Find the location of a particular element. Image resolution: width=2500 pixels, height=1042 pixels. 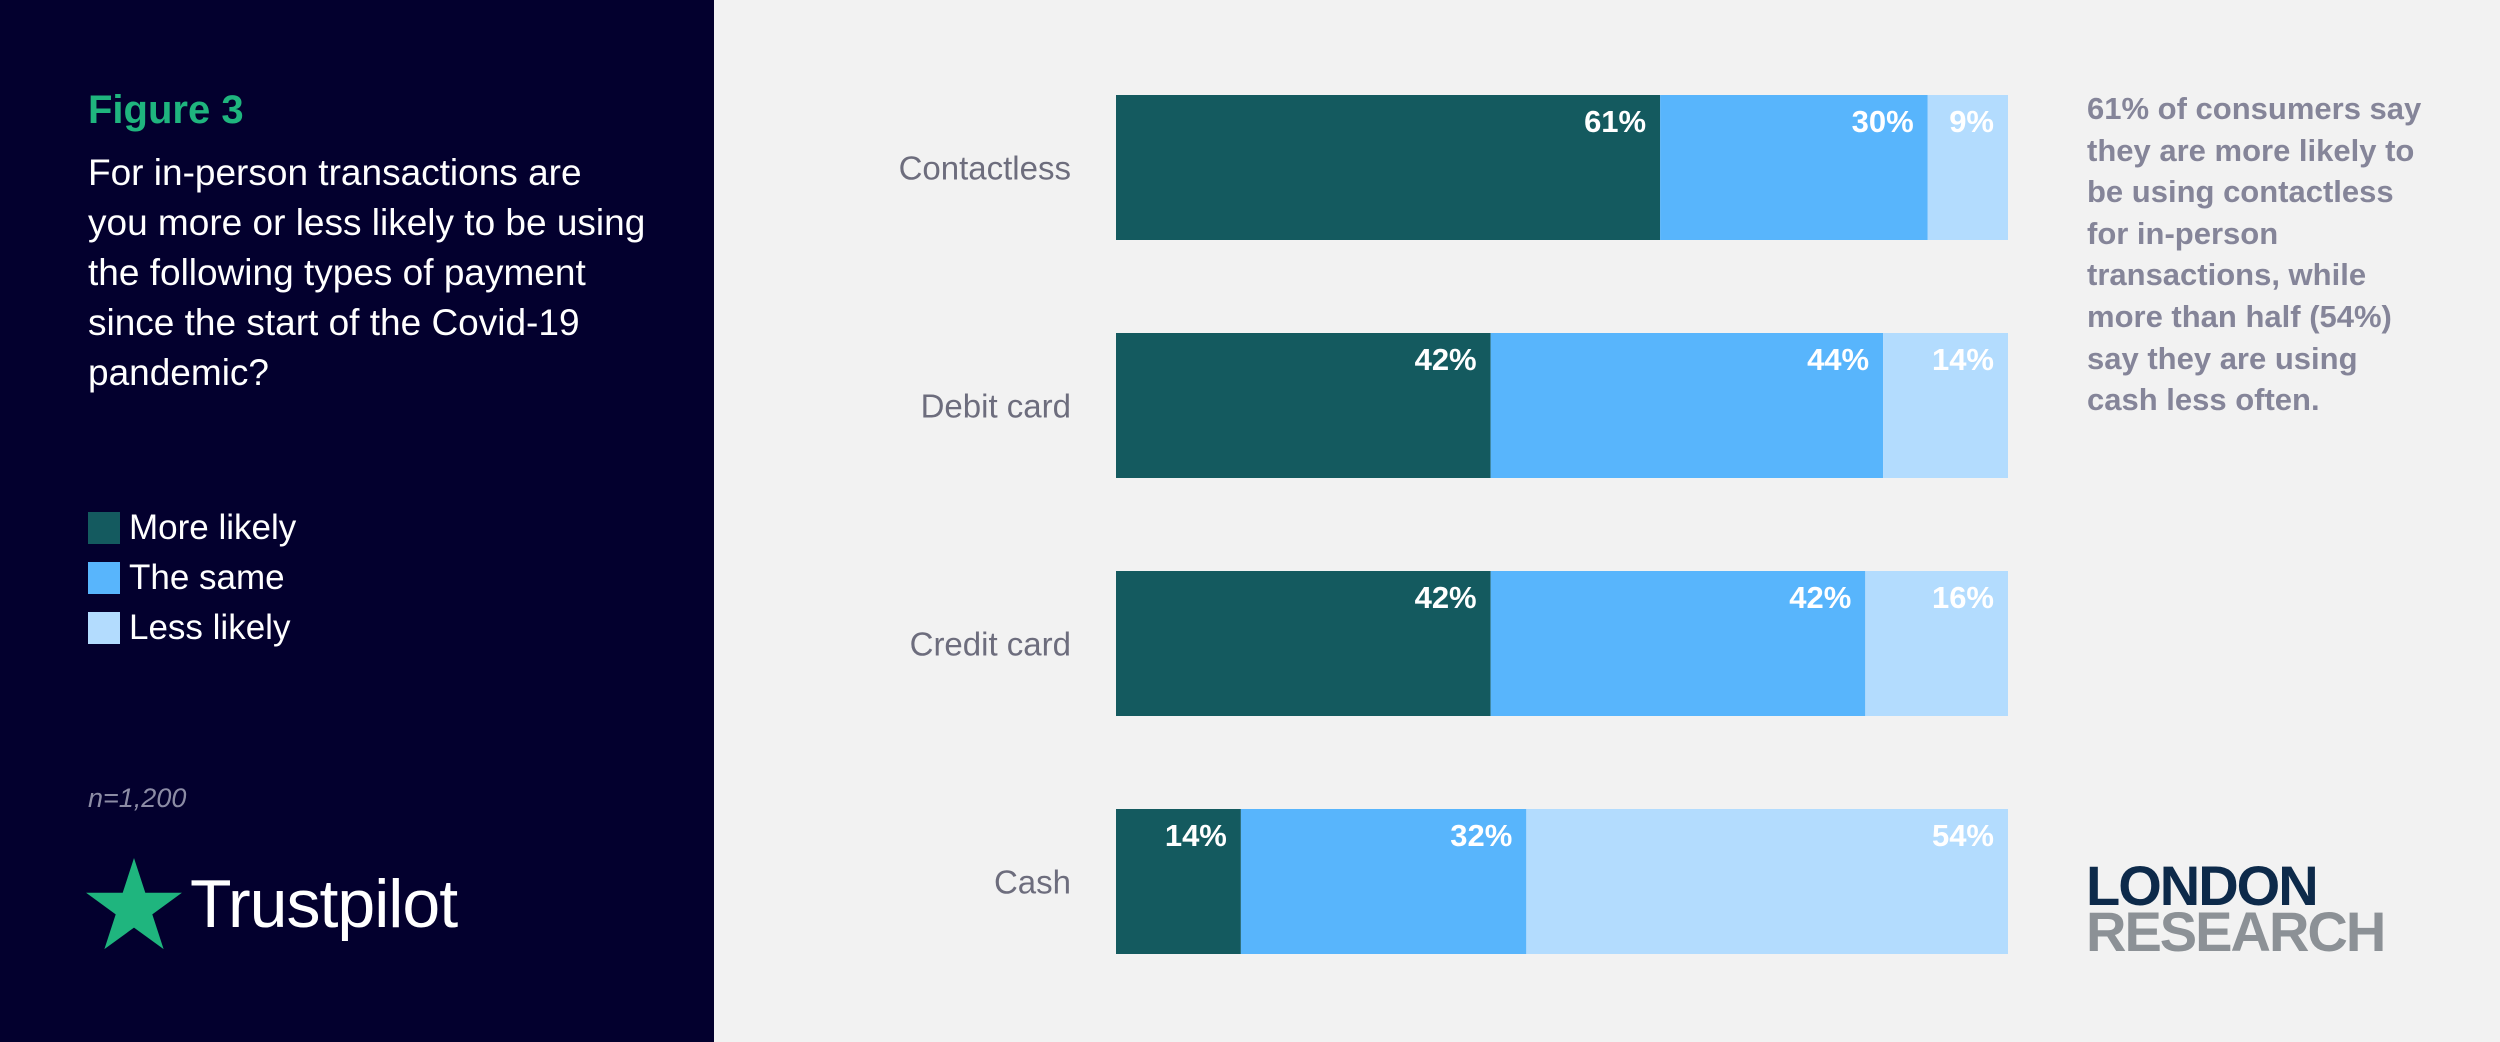

data-label-contactless-the-same: 30% is located at coordinates (1883, 121).